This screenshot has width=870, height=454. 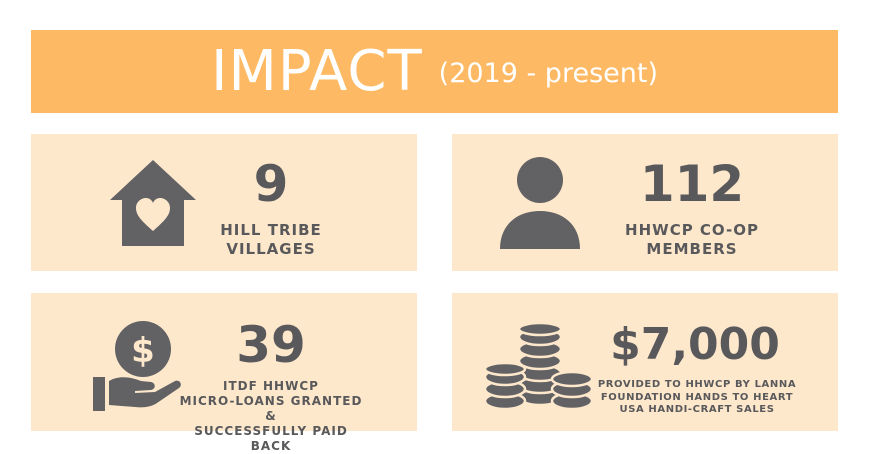 What do you see at coordinates (271, 230) in the screenshot?
I see `stat-label-line: HILL TRIBE` at bounding box center [271, 230].